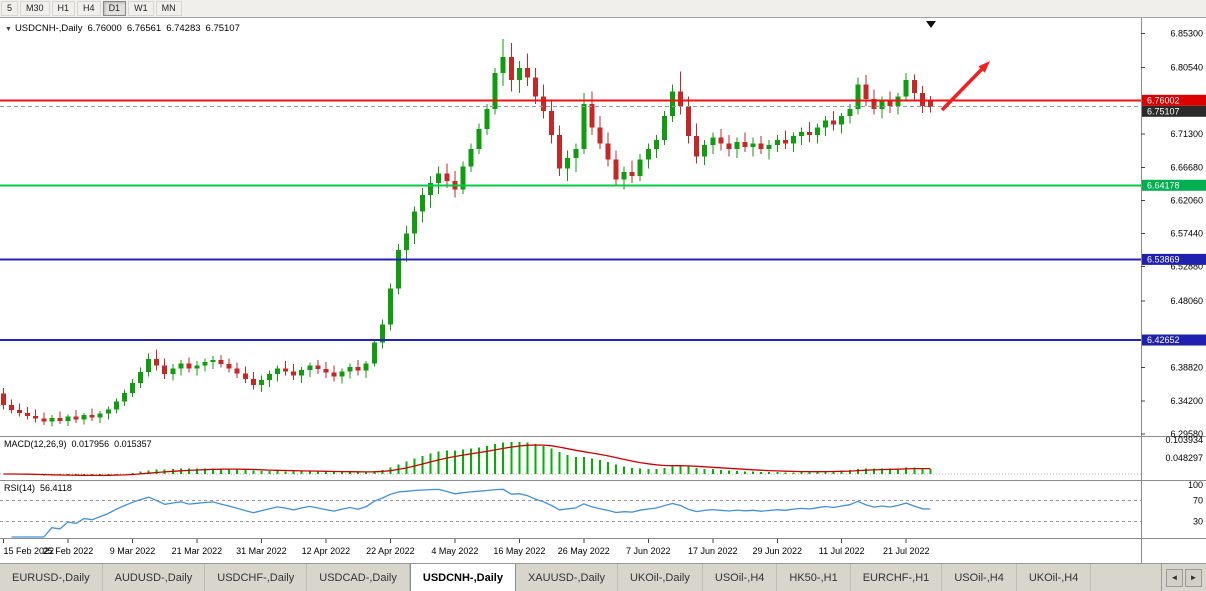  I want to click on price-axis-tick: 6.85300, so click(1186, 33).